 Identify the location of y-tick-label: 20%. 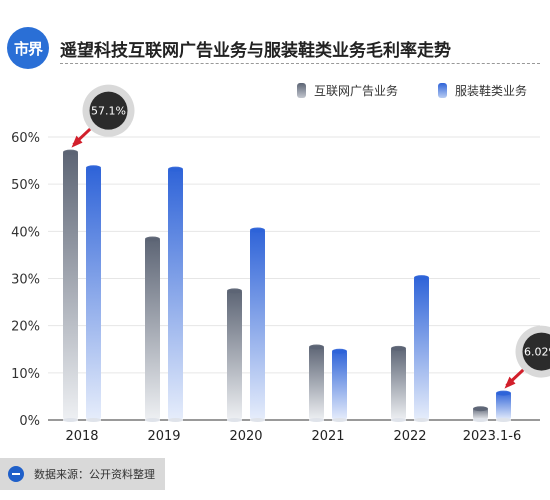
(25, 327).